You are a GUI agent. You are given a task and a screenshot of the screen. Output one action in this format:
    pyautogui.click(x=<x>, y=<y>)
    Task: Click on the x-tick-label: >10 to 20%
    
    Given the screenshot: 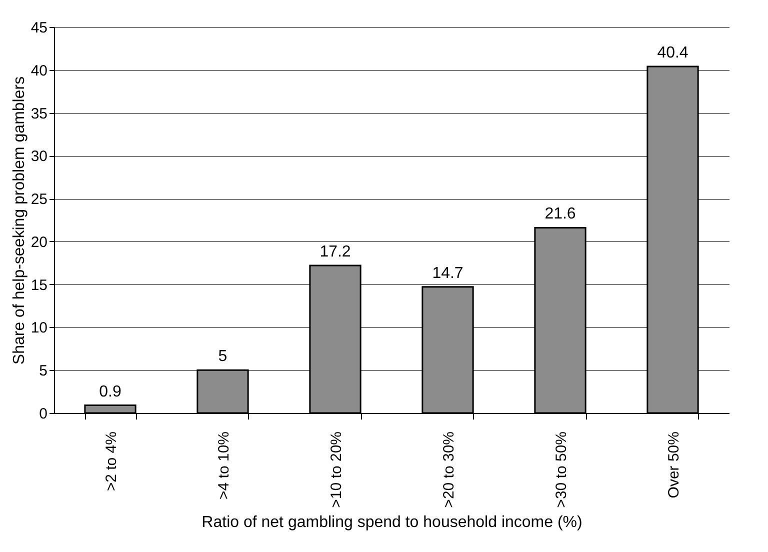 What is the action you would take?
    pyautogui.click(x=336, y=470)
    